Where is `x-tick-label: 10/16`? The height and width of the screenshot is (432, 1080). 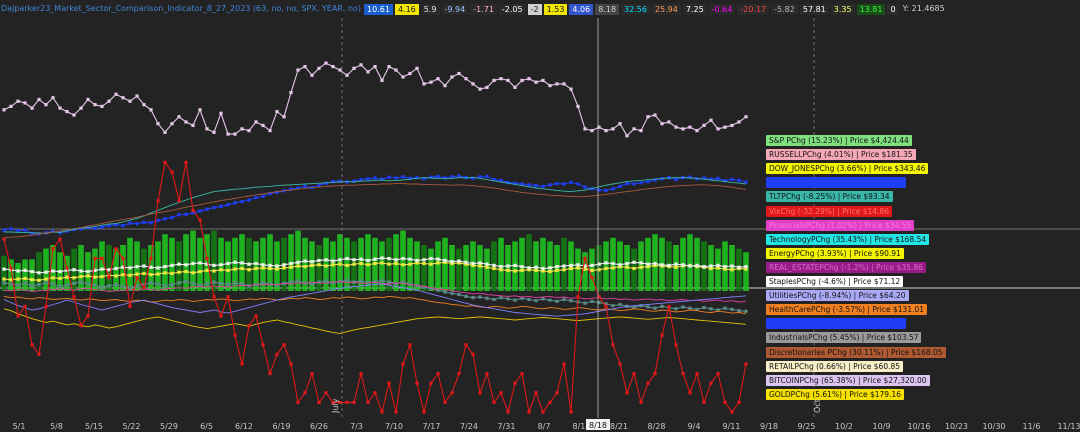 x-tick-label: 10/16 is located at coordinates (918, 426).